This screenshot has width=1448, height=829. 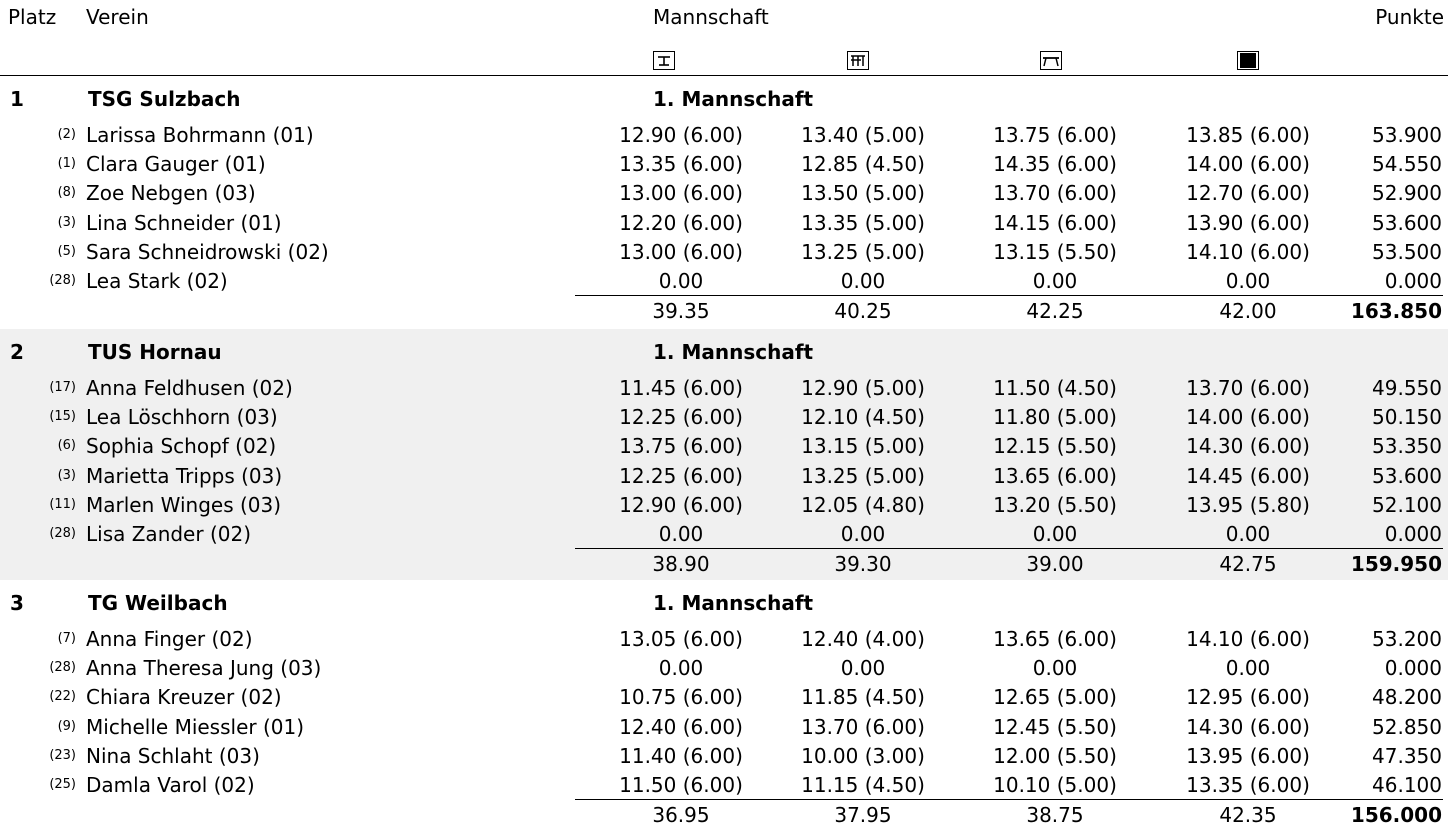 What do you see at coordinates (1248, 755) in the screenshot?
I see `floor-score: 13.95 (6.00)` at bounding box center [1248, 755].